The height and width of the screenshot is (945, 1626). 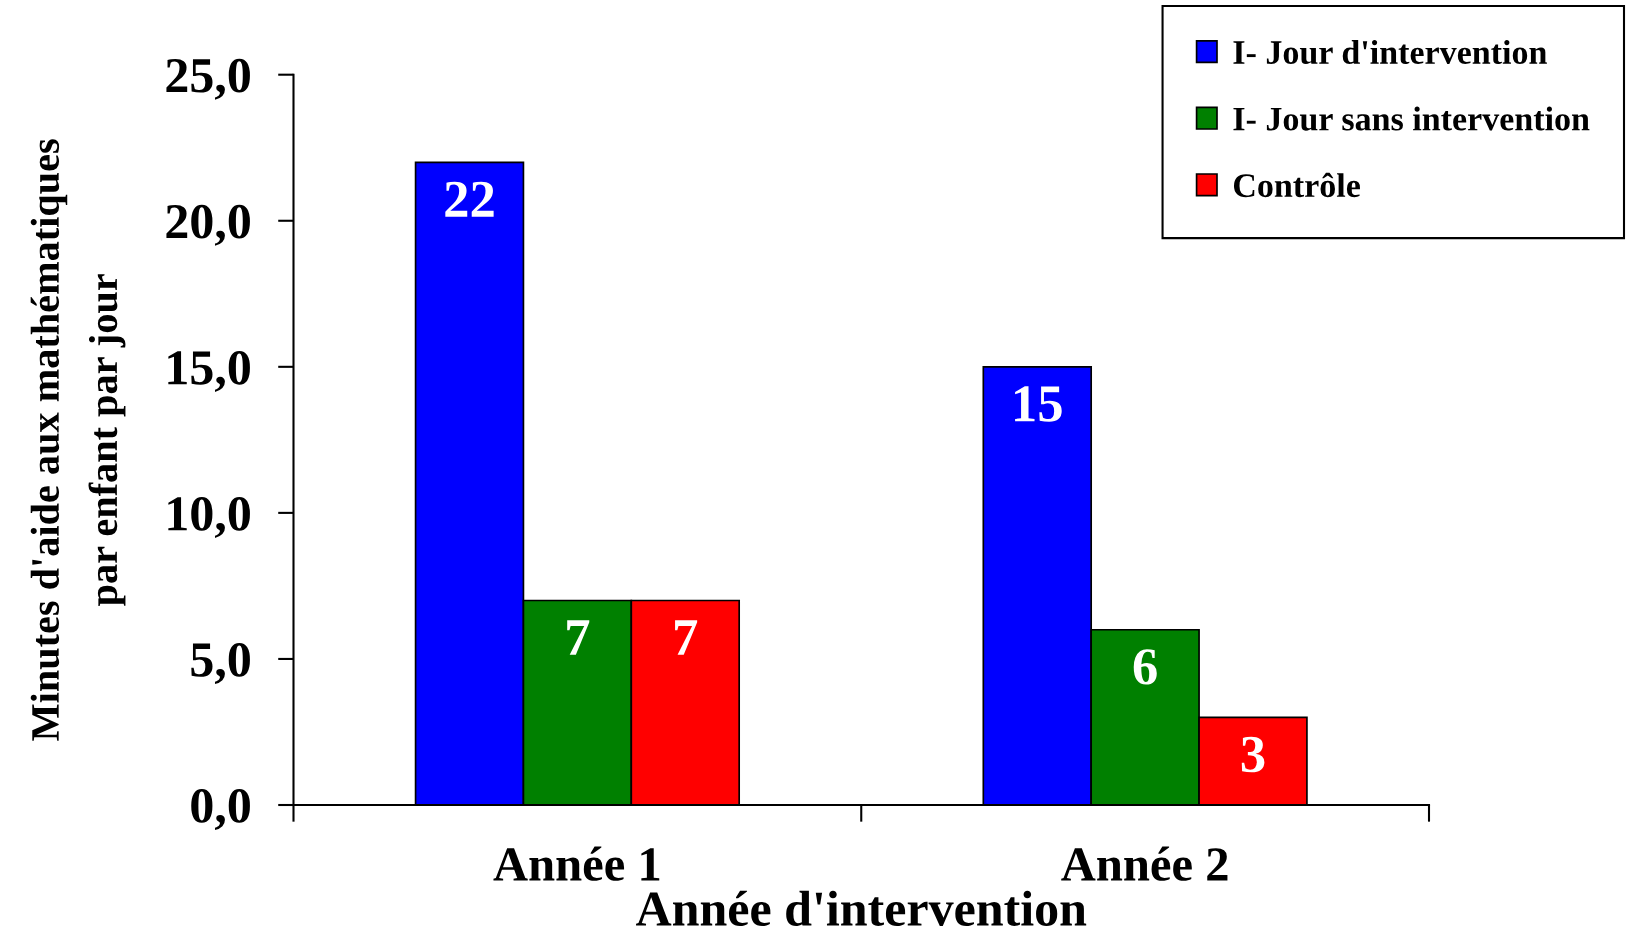 I want to click on y-tick-label: 10,0, so click(x=209, y=517).